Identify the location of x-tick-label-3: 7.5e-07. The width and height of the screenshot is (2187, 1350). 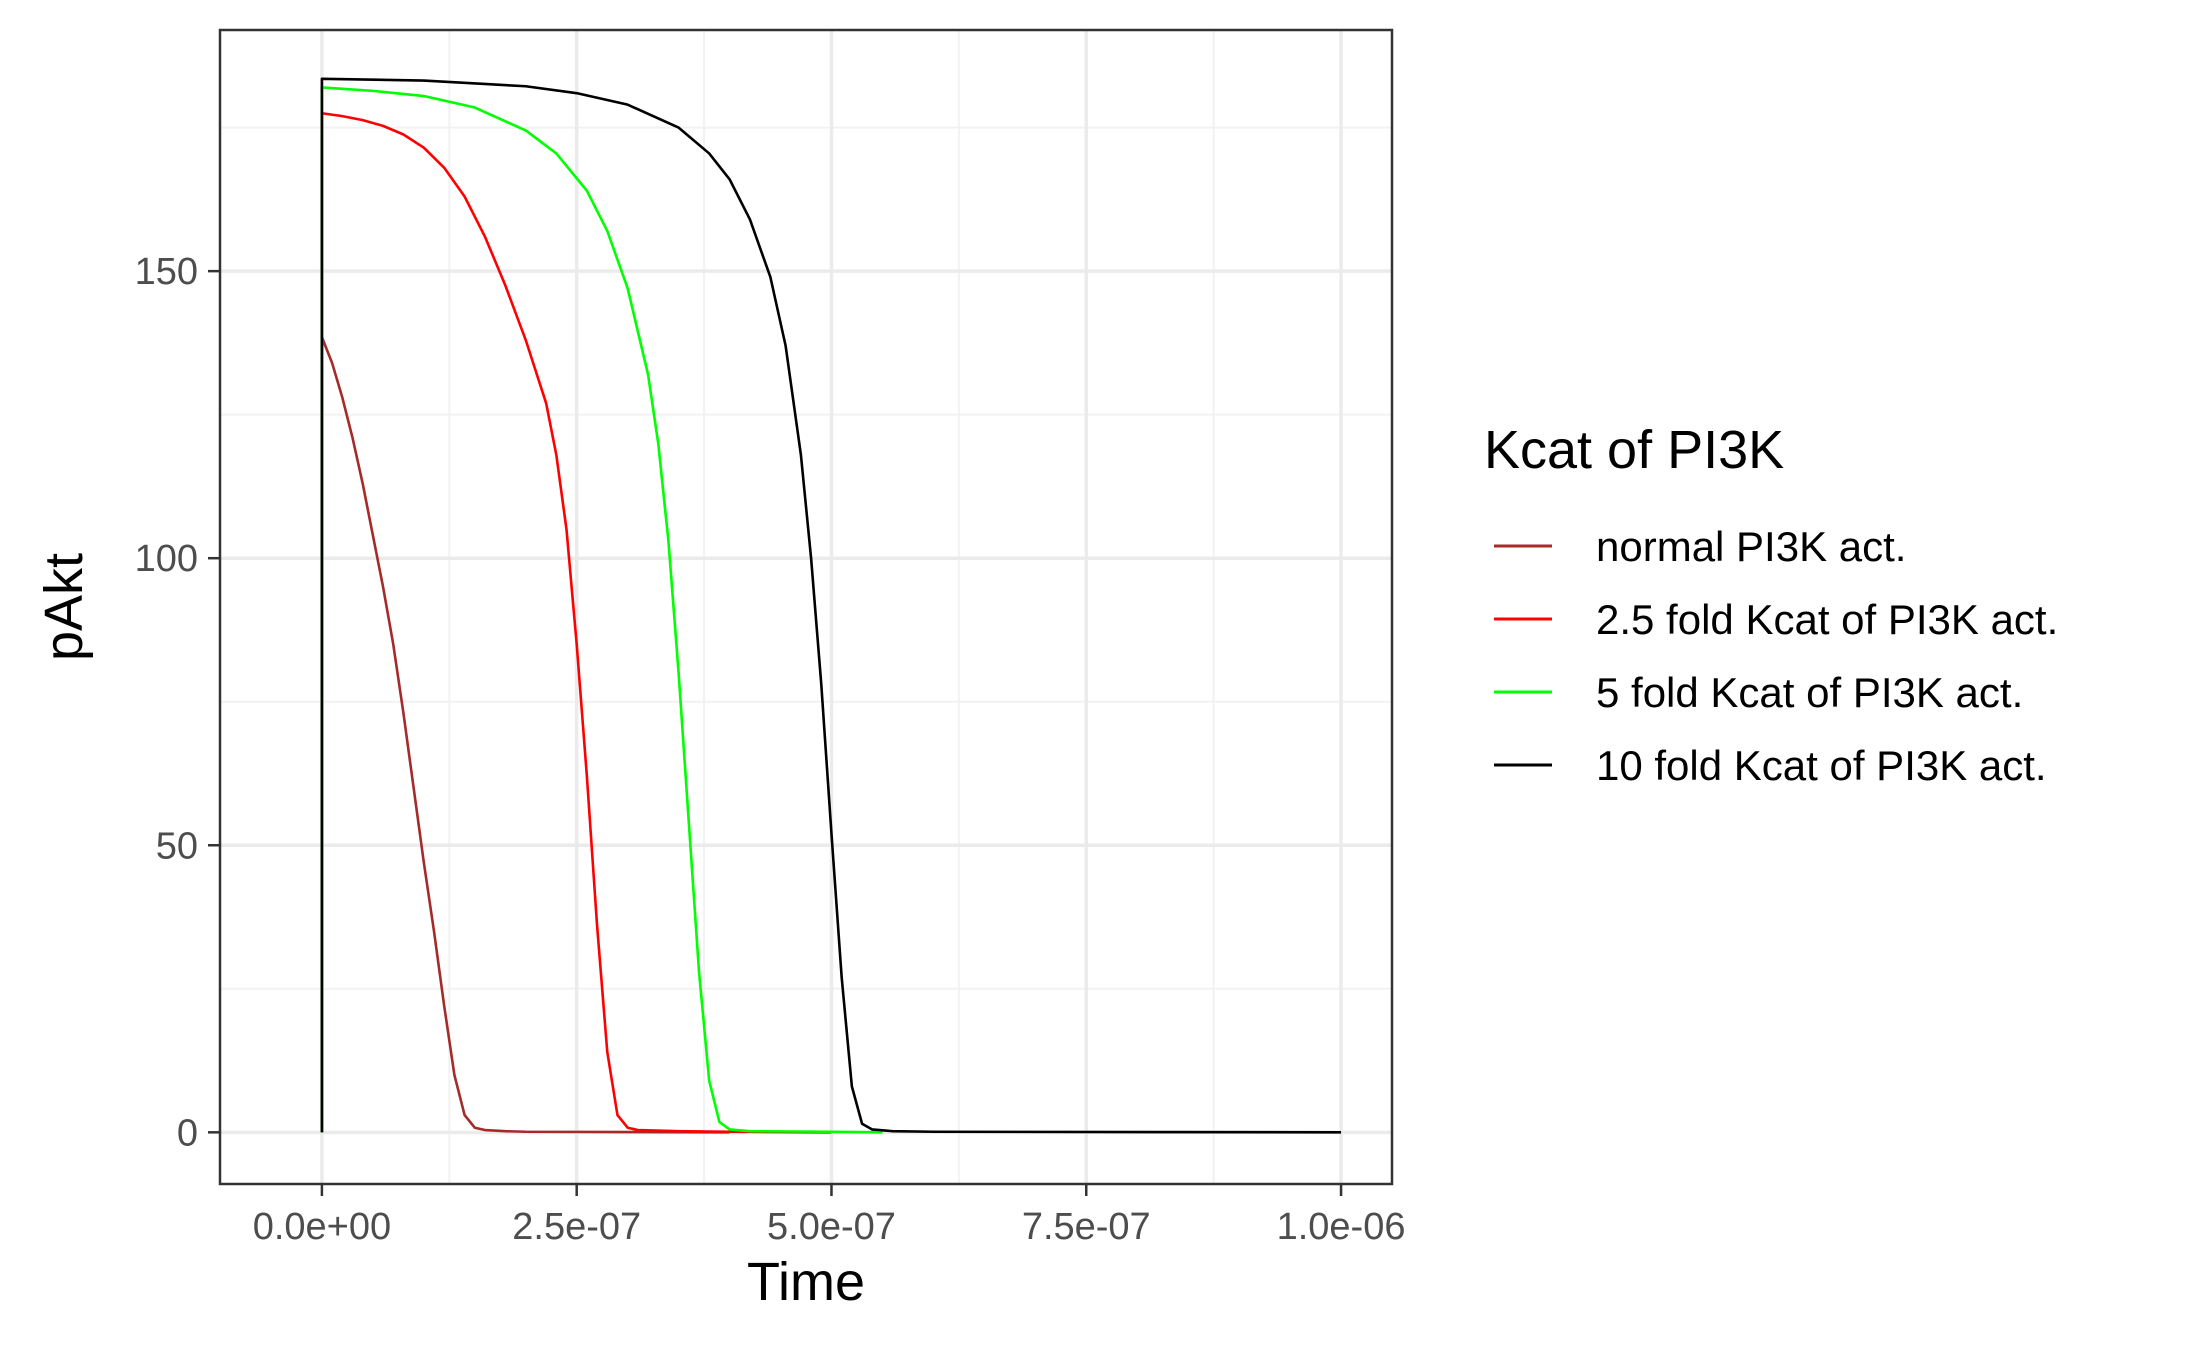
(1086, 1227).